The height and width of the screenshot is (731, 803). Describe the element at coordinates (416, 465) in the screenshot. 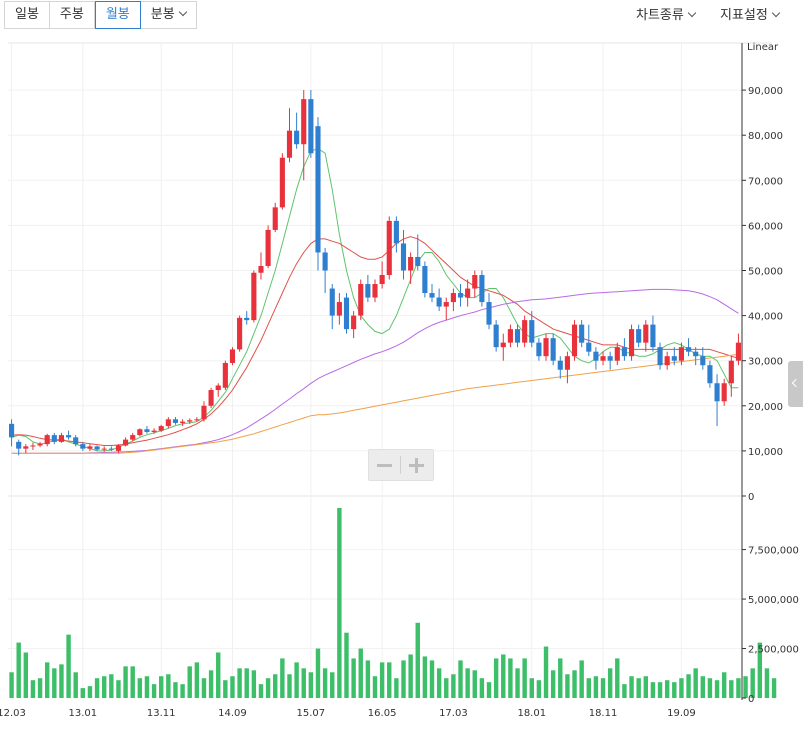

I see `zoom-in-button` at that location.